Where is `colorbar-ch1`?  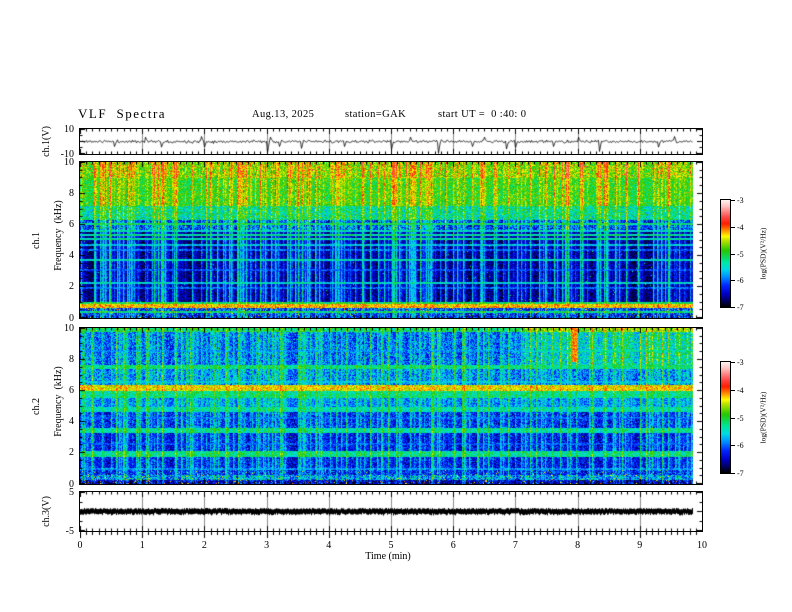
colorbar-ch1 is located at coordinates (725, 253).